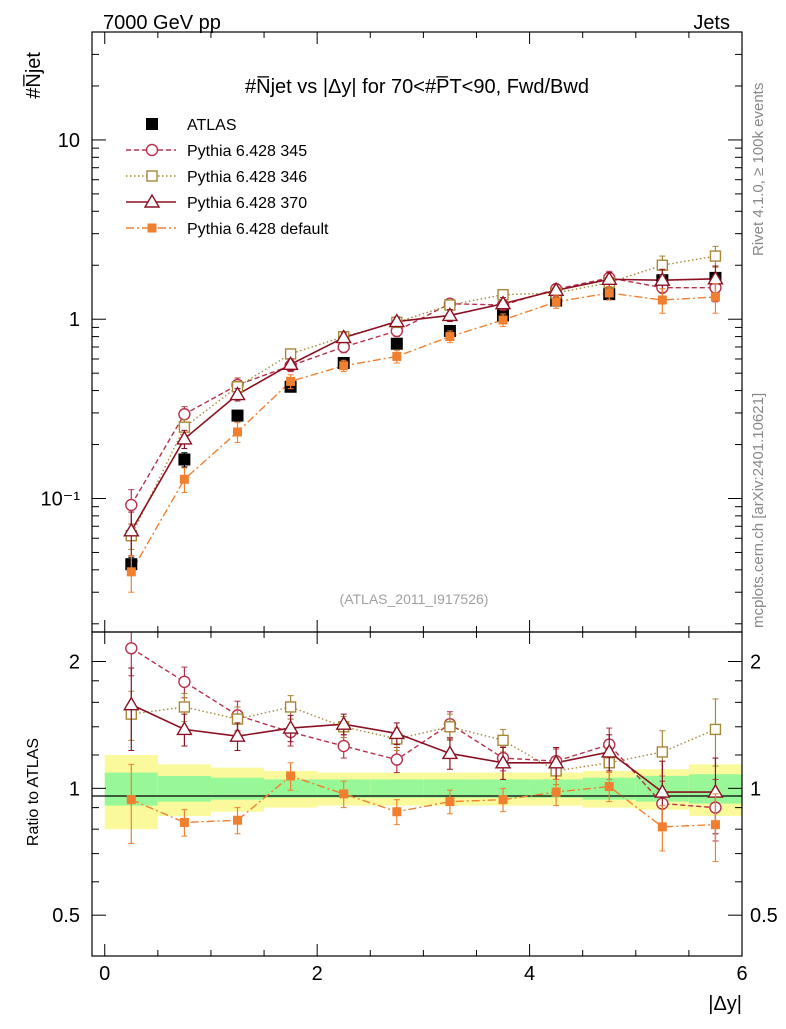 The image size is (786, 1029). Describe the element at coordinates (74, 320) in the screenshot. I see `y-tick-label: 1` at that location.